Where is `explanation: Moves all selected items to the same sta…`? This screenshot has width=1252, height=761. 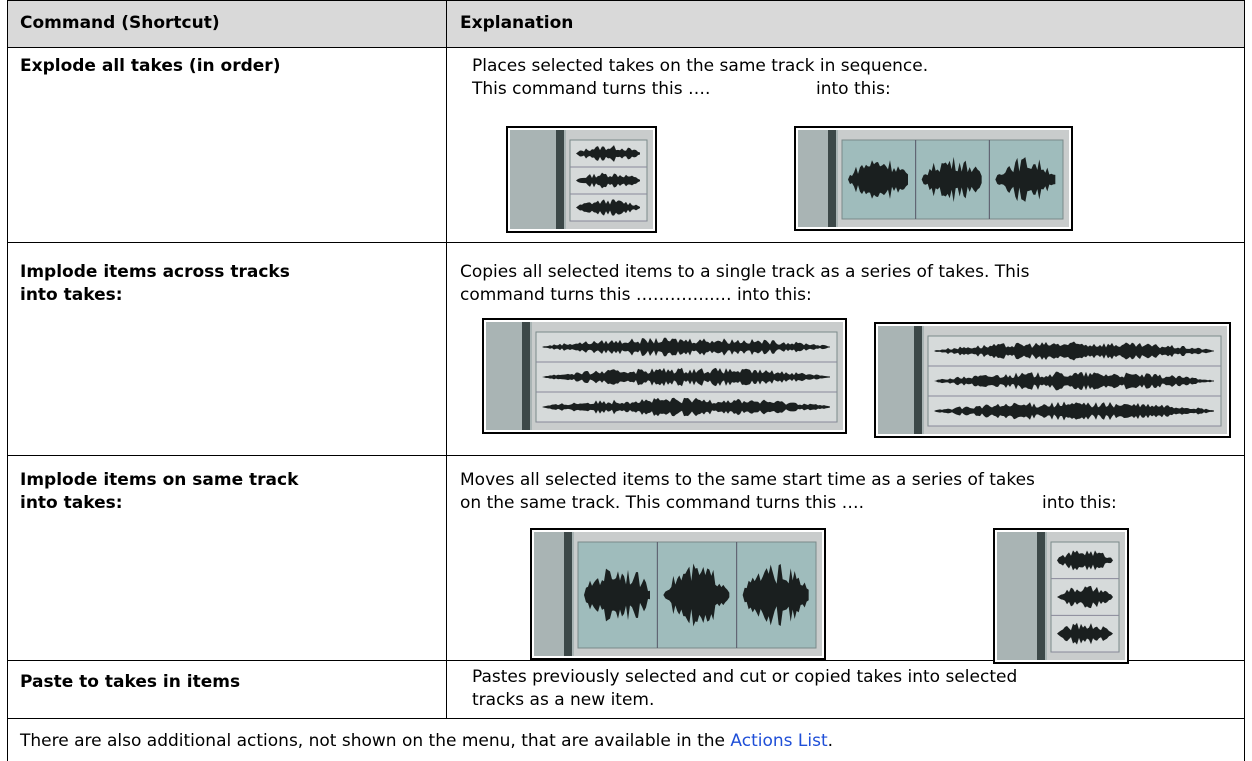
explanation: Moves all selected items to the same sta… is located at coordinates (747, 480).